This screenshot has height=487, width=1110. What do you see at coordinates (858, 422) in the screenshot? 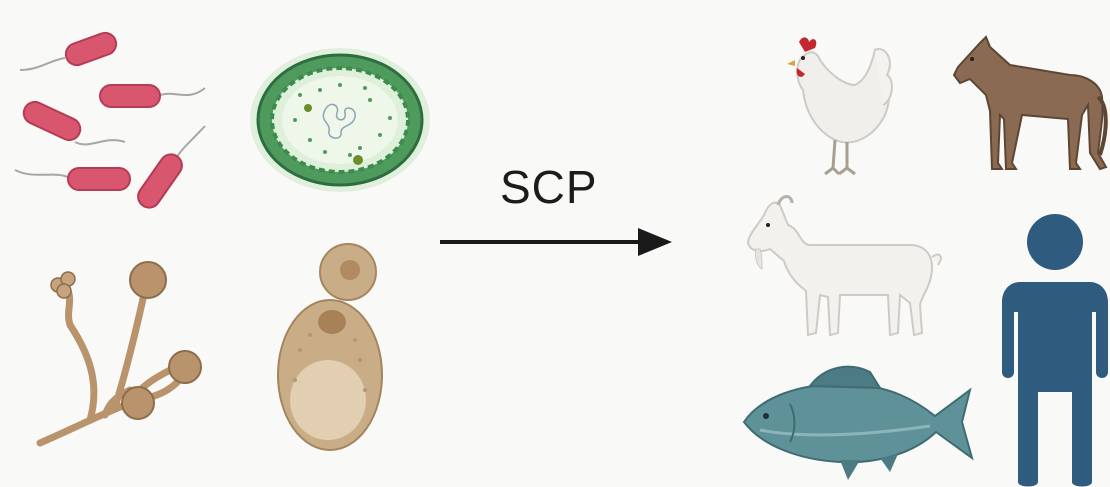
I see `fish-icon` at bounding box center [858, 422].